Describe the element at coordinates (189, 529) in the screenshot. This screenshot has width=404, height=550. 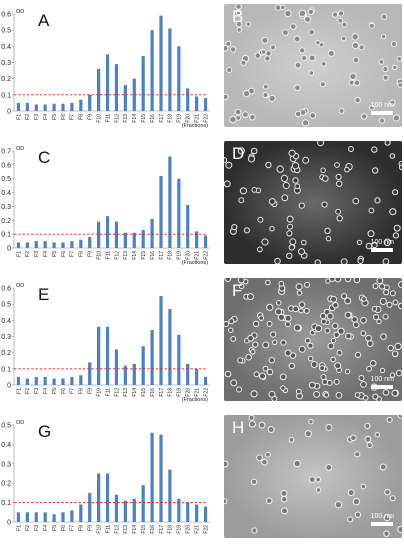
I see `x-tick-label: F20` at that location.